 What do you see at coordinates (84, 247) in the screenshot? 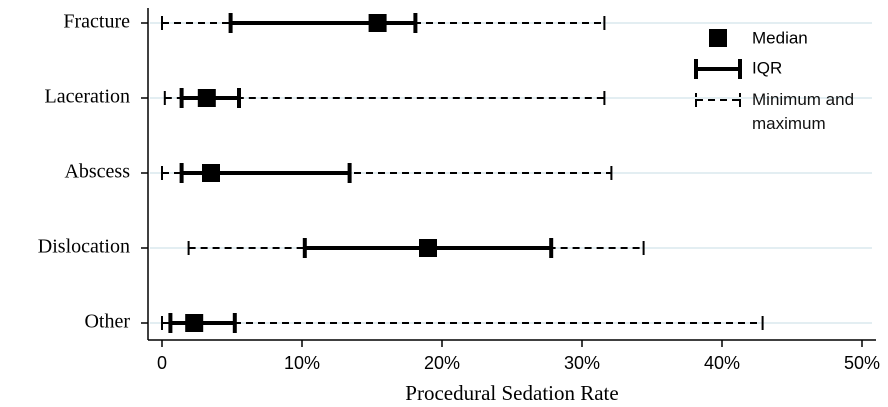
I see `y-tick-label: Dislocation` at bounding box center [84, 247].